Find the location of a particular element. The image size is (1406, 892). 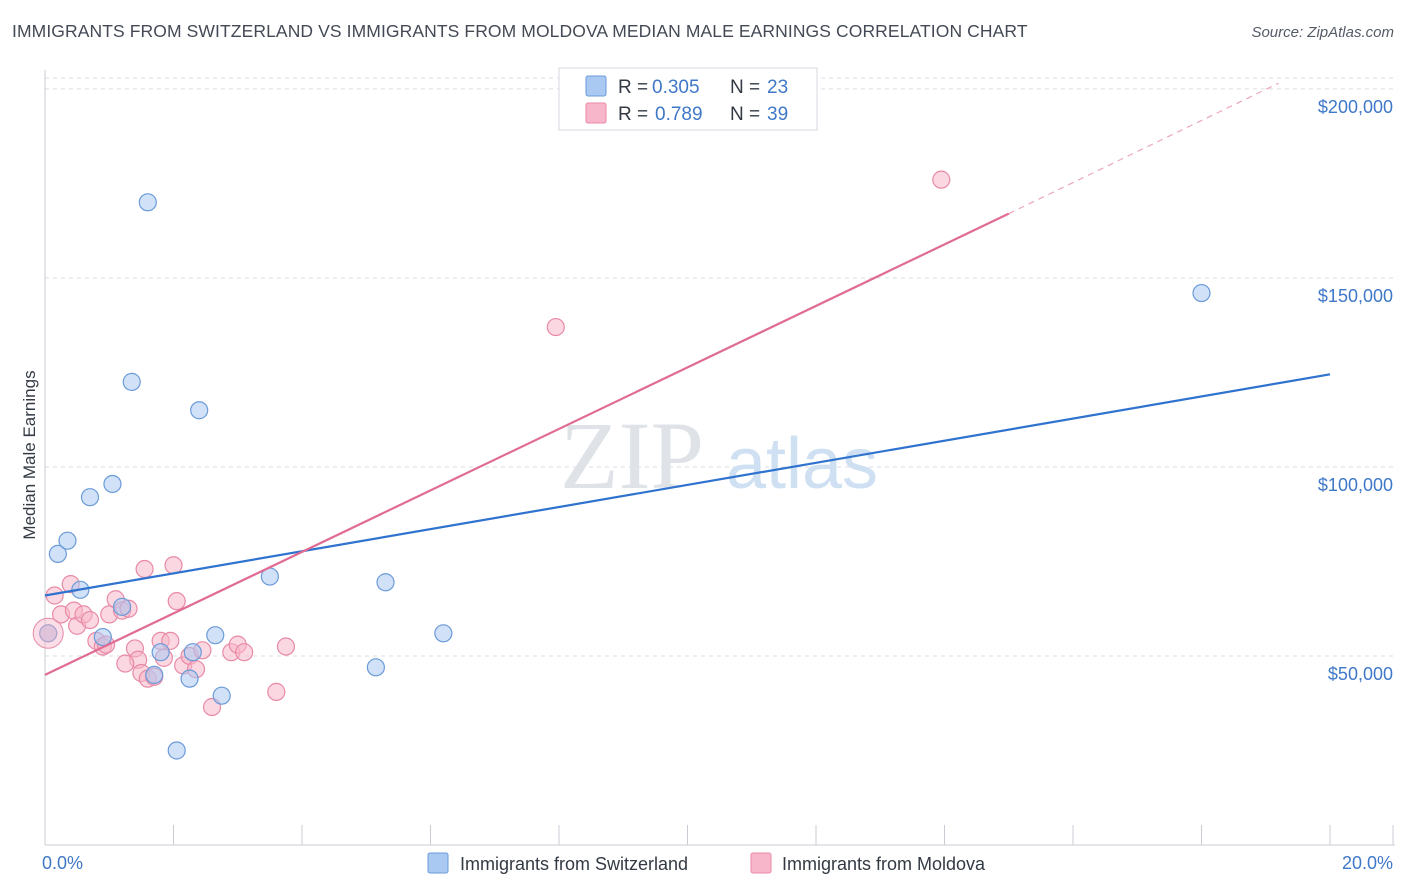

y-tick-label: $50,000 is located at coordinates (1360, 674).